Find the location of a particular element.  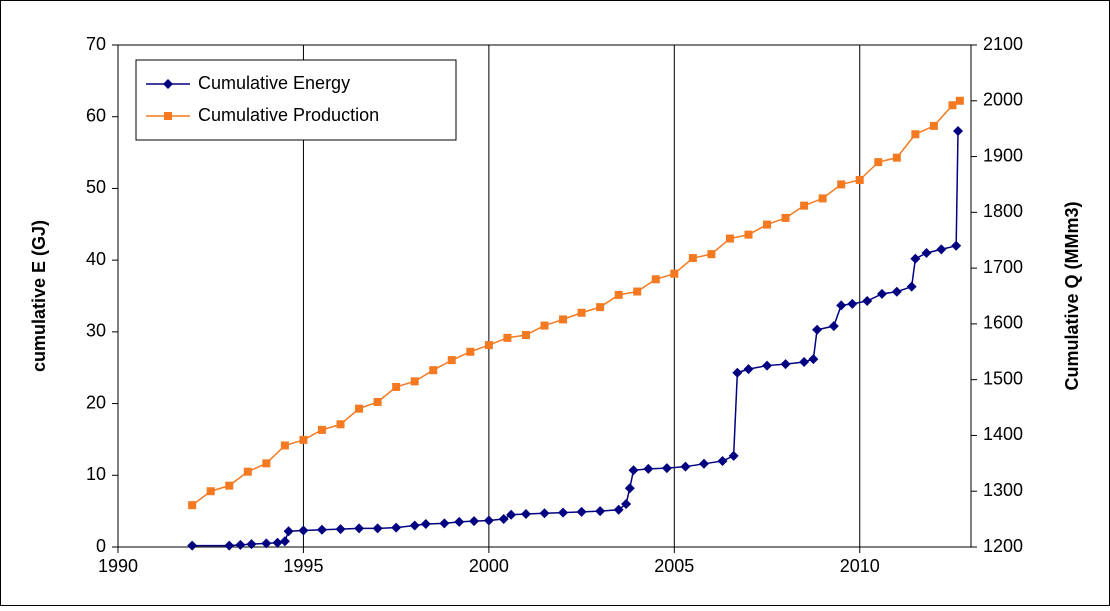

y2-axis-label: Cumulative Q (MMm3) is located at coordinates (1072, 295).